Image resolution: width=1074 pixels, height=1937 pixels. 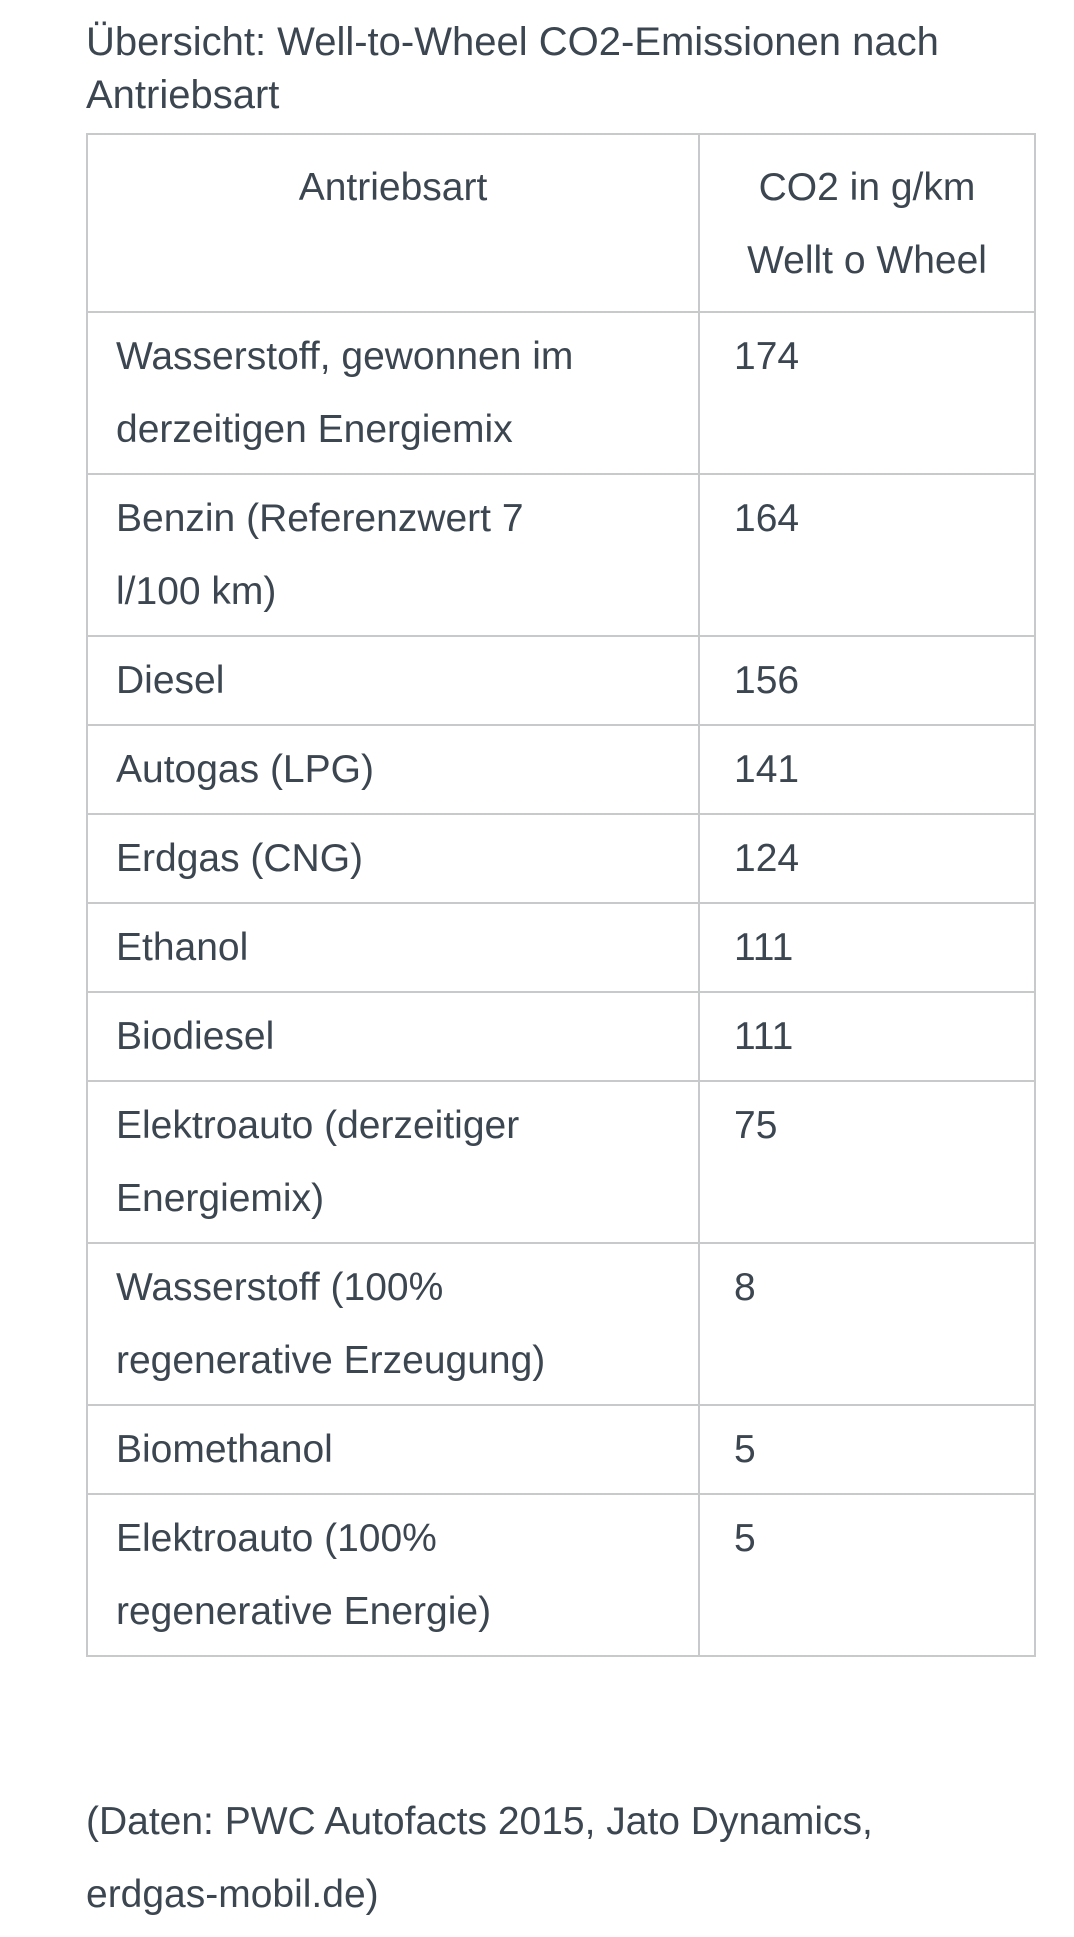 I want to click on table-row: Elektroauto (100% regenerative Energie) 5, so click(x=561, y=1575).